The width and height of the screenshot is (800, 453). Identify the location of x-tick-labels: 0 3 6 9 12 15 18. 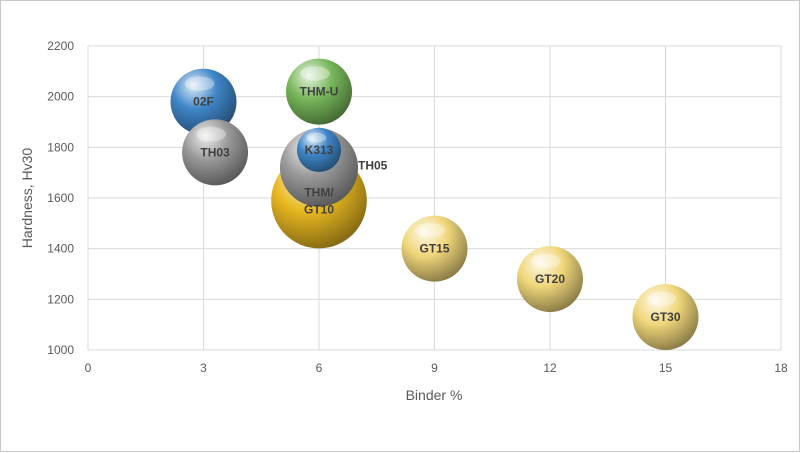
(436, 368).